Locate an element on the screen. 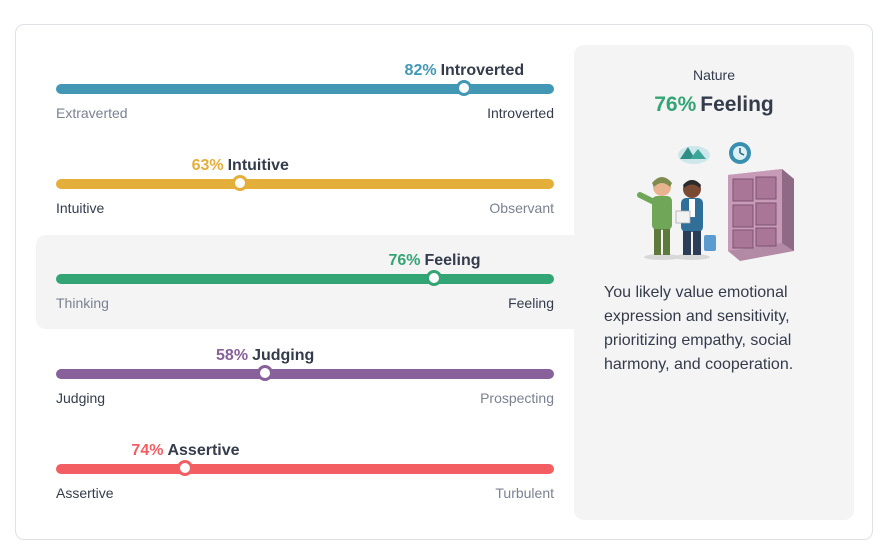 The image size is (886, 554). trait-name: Intuitive is located at coordinates (258, 165).